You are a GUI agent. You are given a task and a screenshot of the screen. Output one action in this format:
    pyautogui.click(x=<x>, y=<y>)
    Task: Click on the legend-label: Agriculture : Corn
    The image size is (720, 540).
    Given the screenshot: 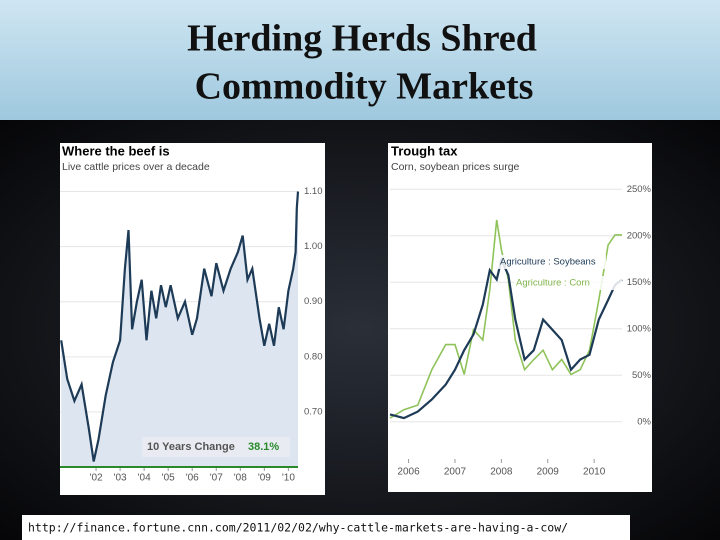 What is the action you would take?
    pyautogui.click(x=553, y=283)
    